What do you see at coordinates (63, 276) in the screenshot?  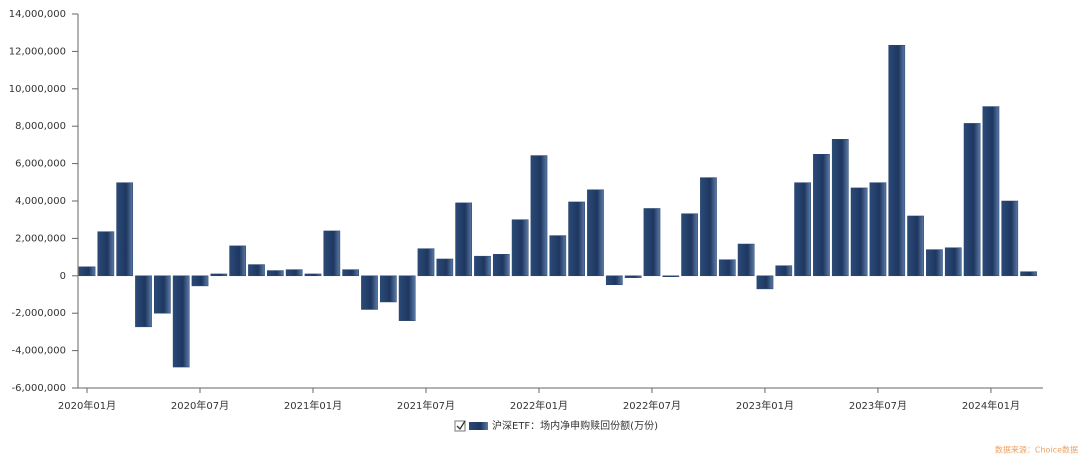 I see `y-tick-label: 0` at bounding box center [63, 276].